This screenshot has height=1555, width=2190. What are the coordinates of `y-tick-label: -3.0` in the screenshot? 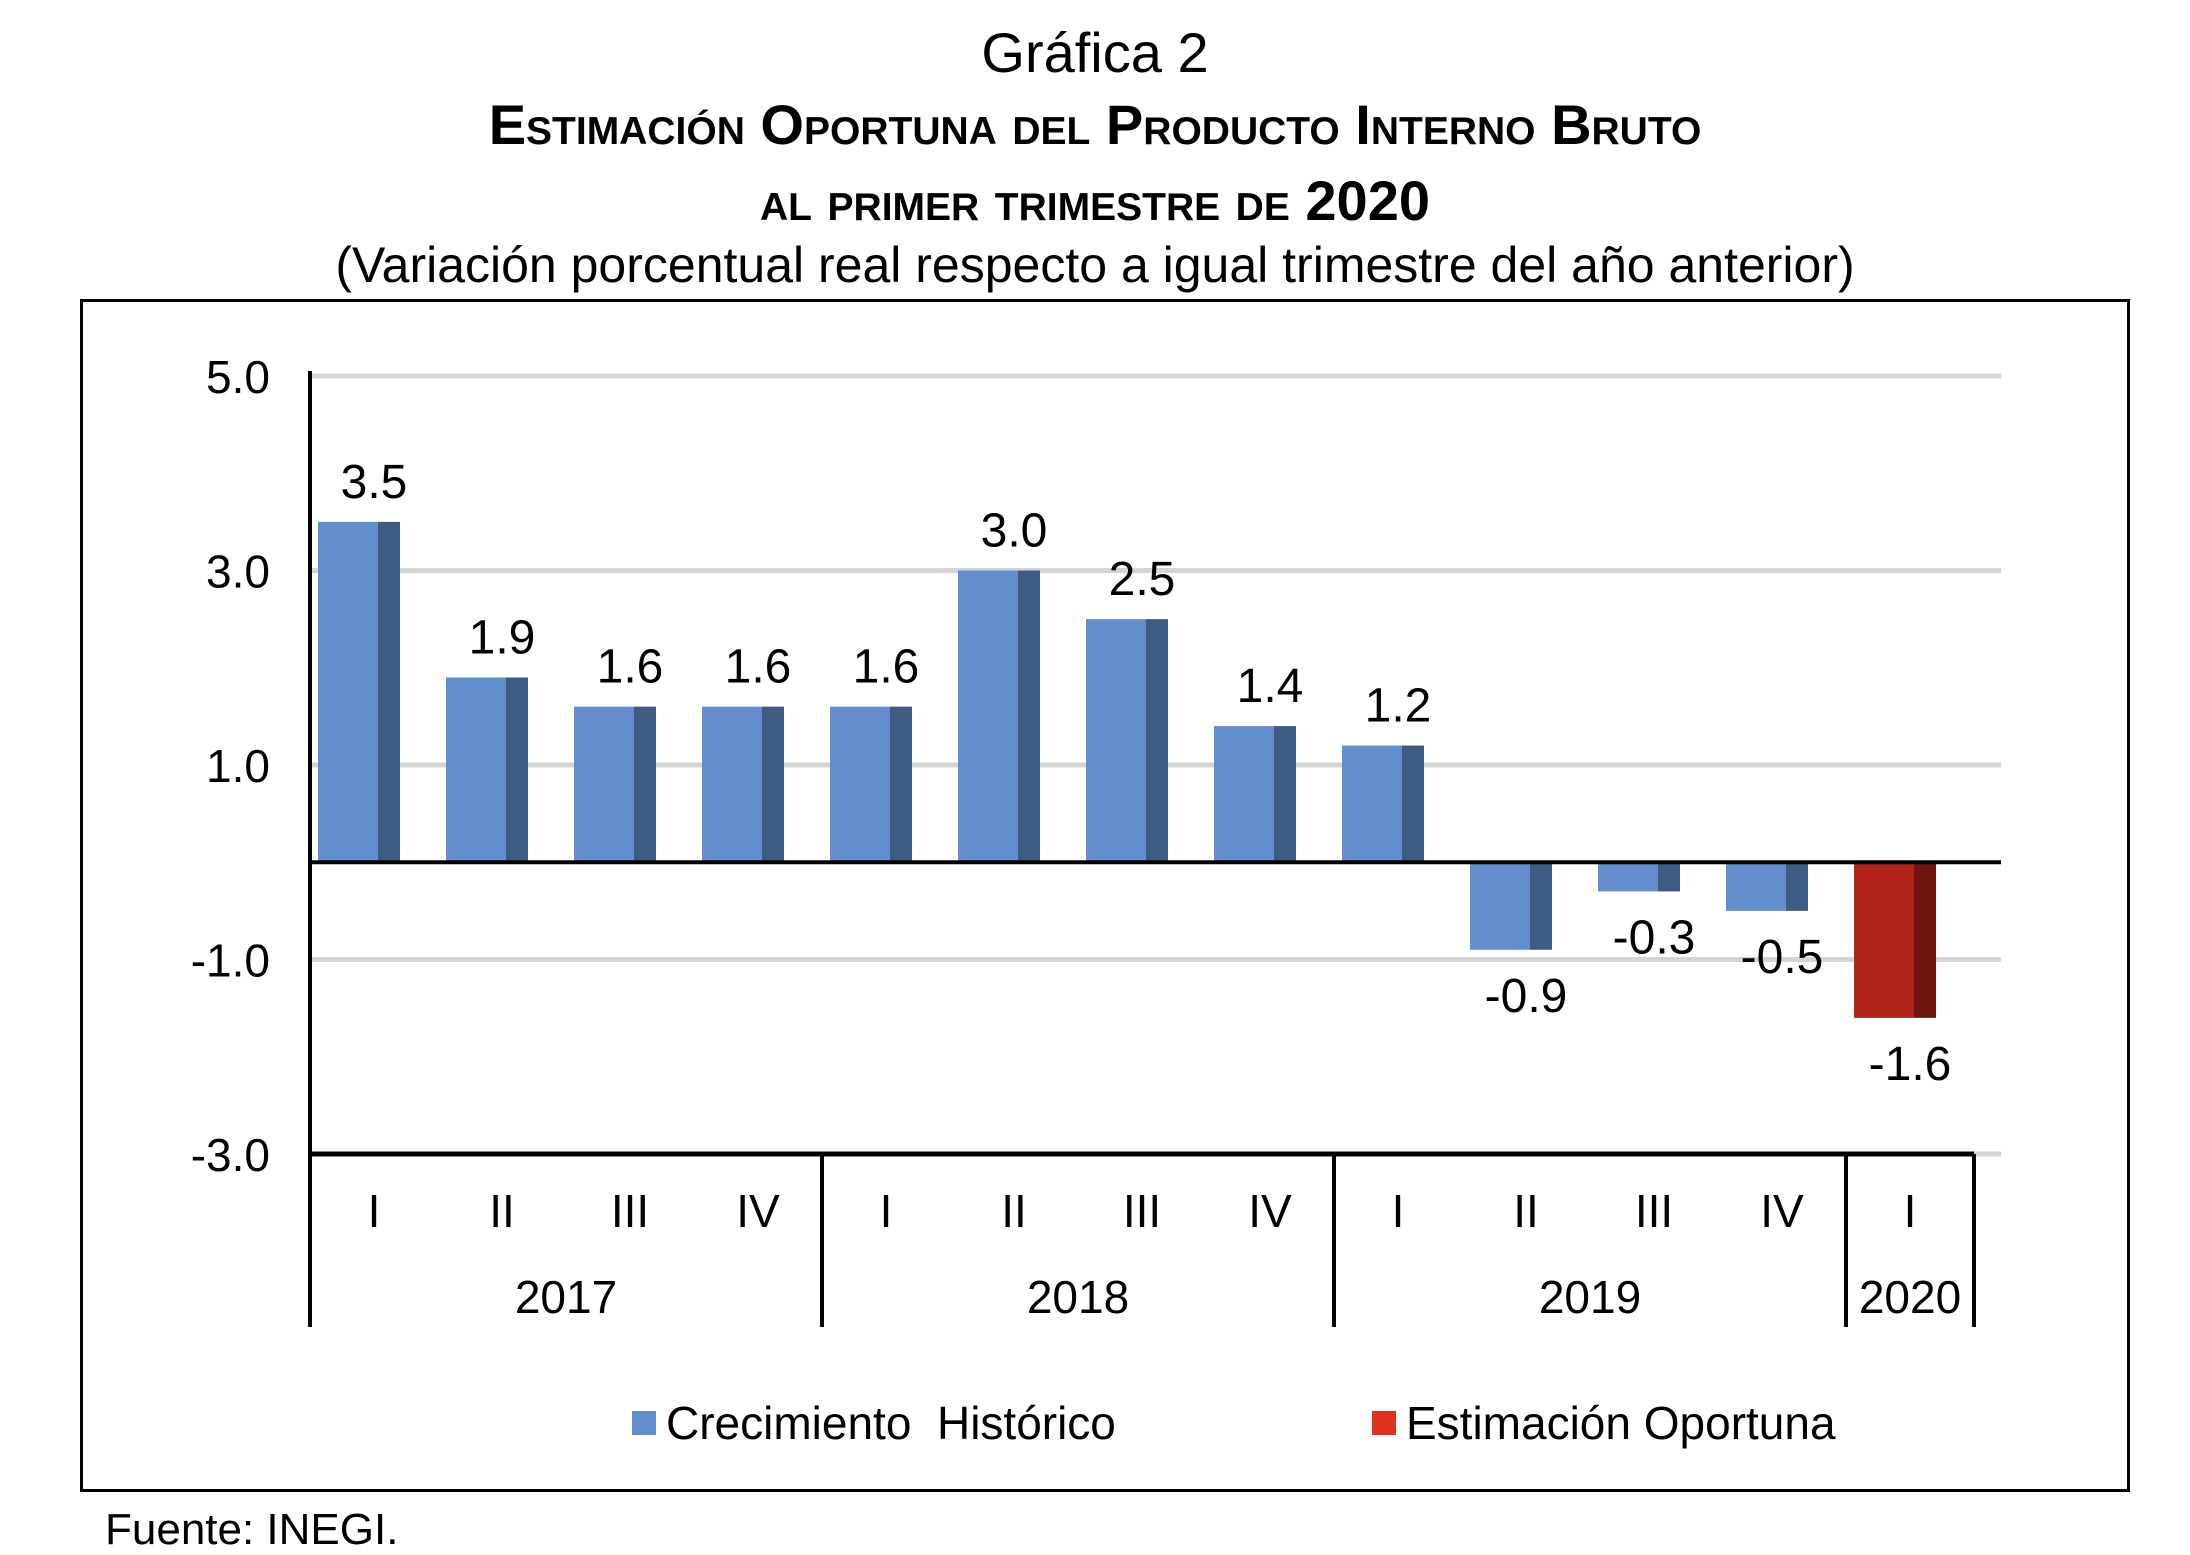 It's located at (230, 1155).